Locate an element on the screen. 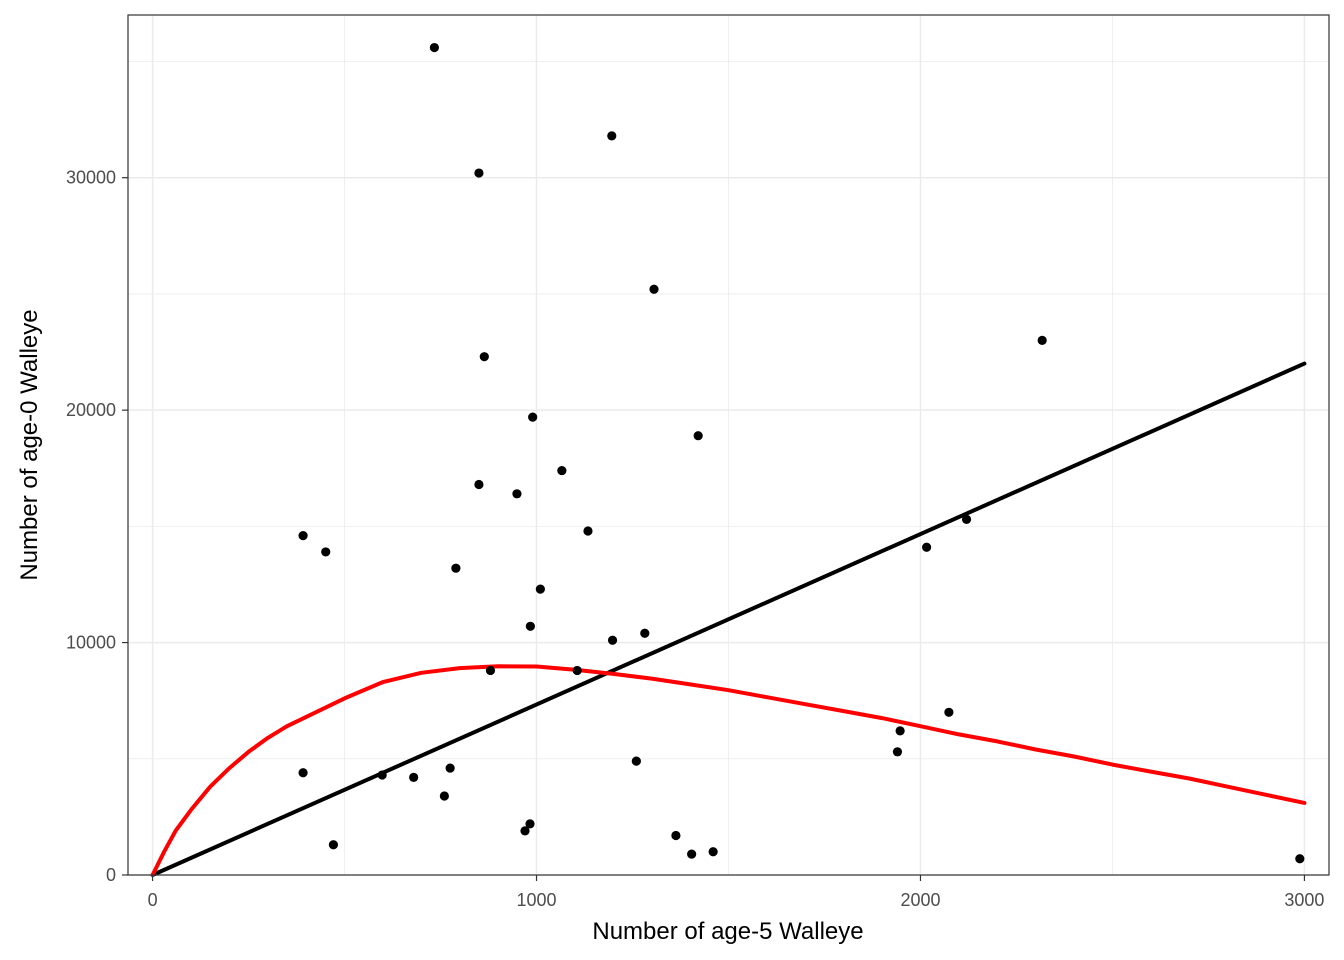 The height and width of the screenshot is (960, 1344). y-tick-label: 0 is located at coordinates (111, 875).